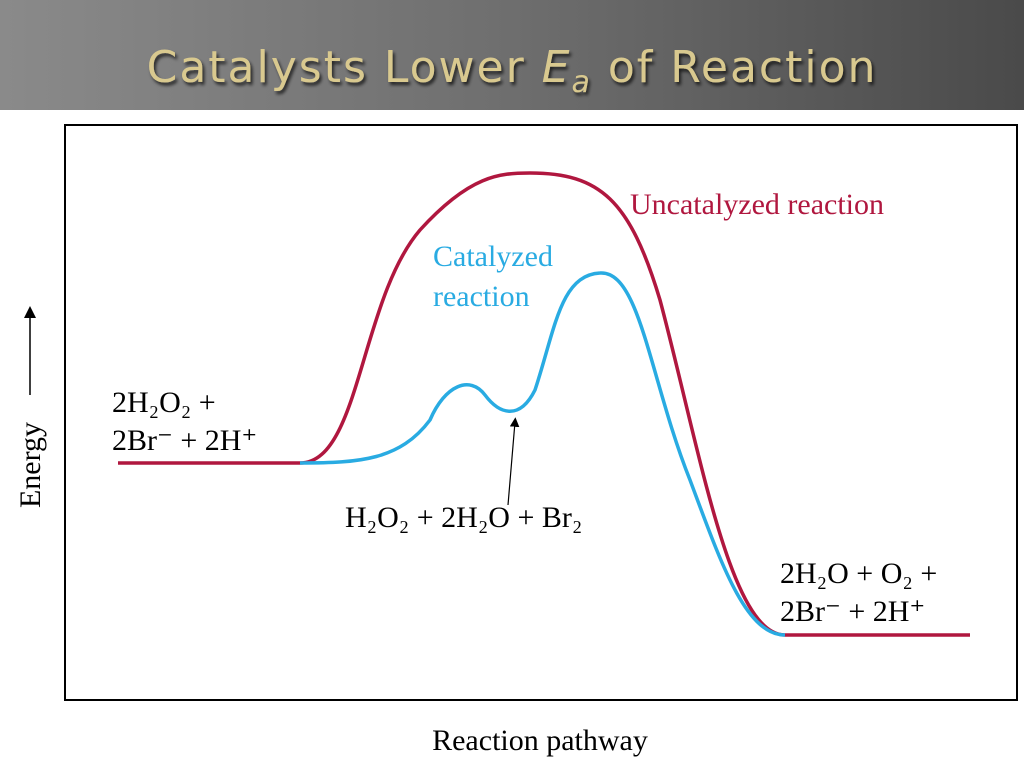 This screenshot has width=1024, height=768. Describe the element at coordinates (540, 740) in the screenshot. I see `x-axis-label: Reaction pathway` at that location.